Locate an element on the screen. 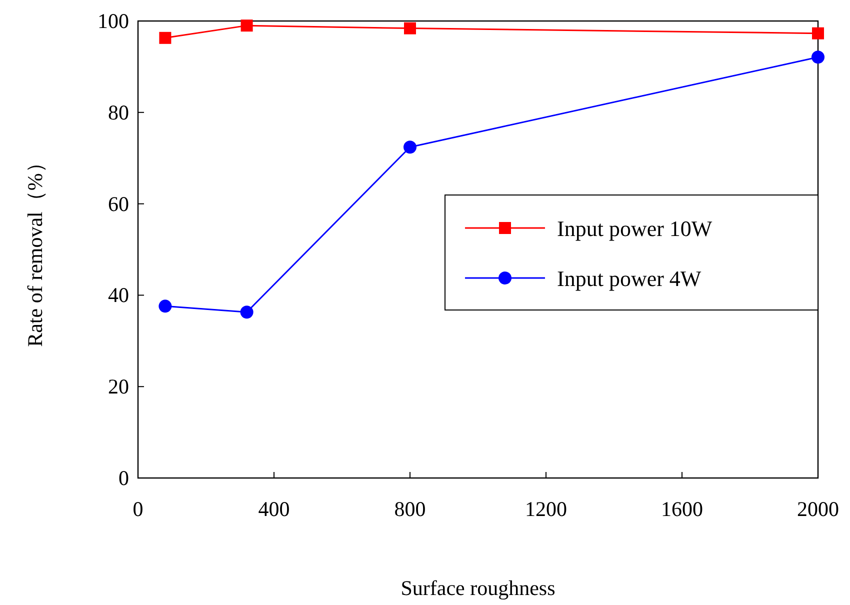 The height and width of the screenshot is (605, 850). x-tick-label: 2000 is located at coordinates (818, 509).